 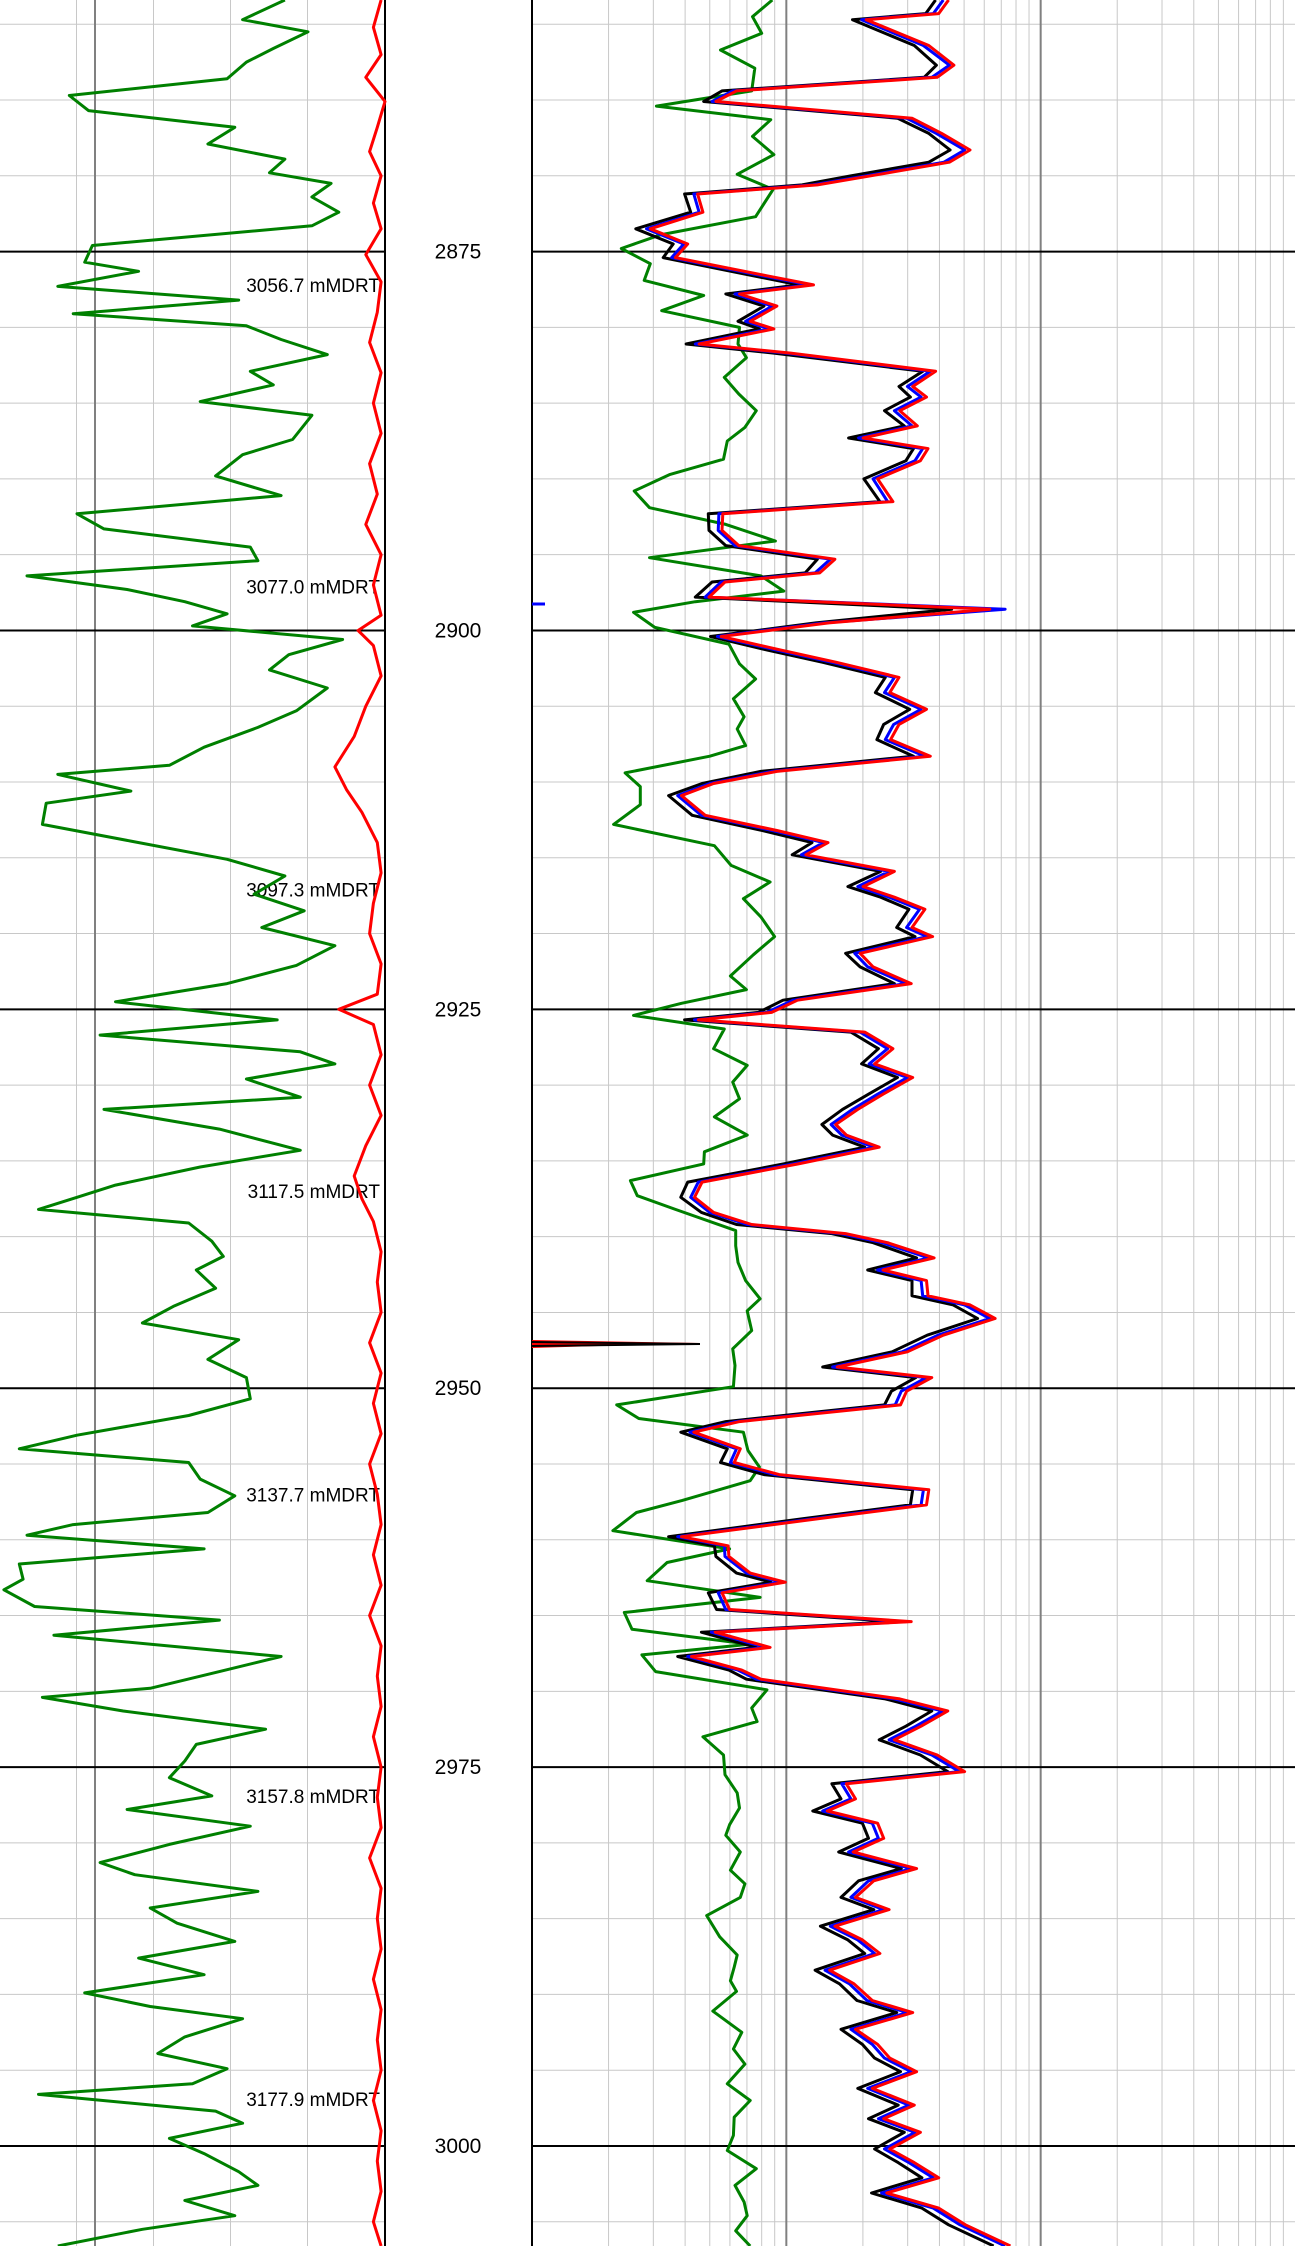 I want to click on depth-tick-label: 3000, so click(x=458, y=2146).